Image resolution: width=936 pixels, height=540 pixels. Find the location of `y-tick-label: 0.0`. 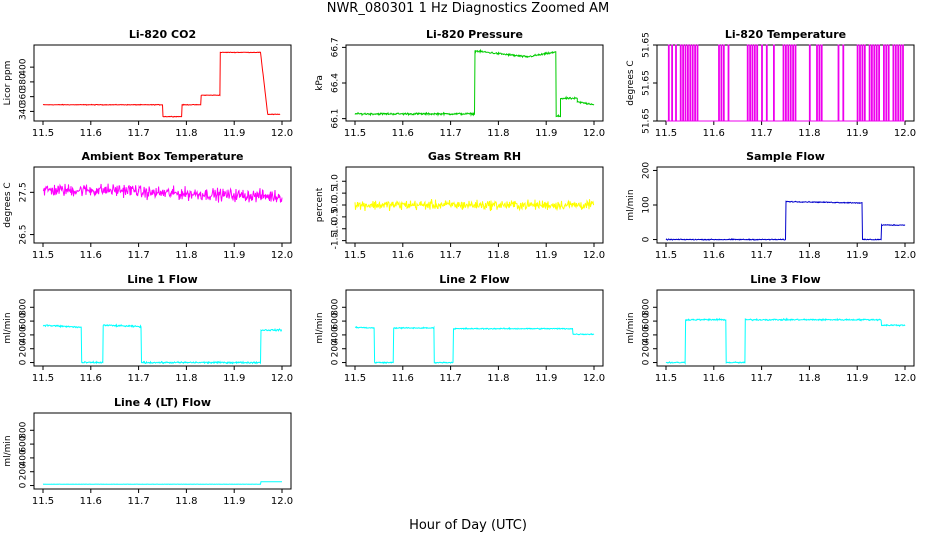

y-tick-label: 0.0 is located at coordinates (336, 205).